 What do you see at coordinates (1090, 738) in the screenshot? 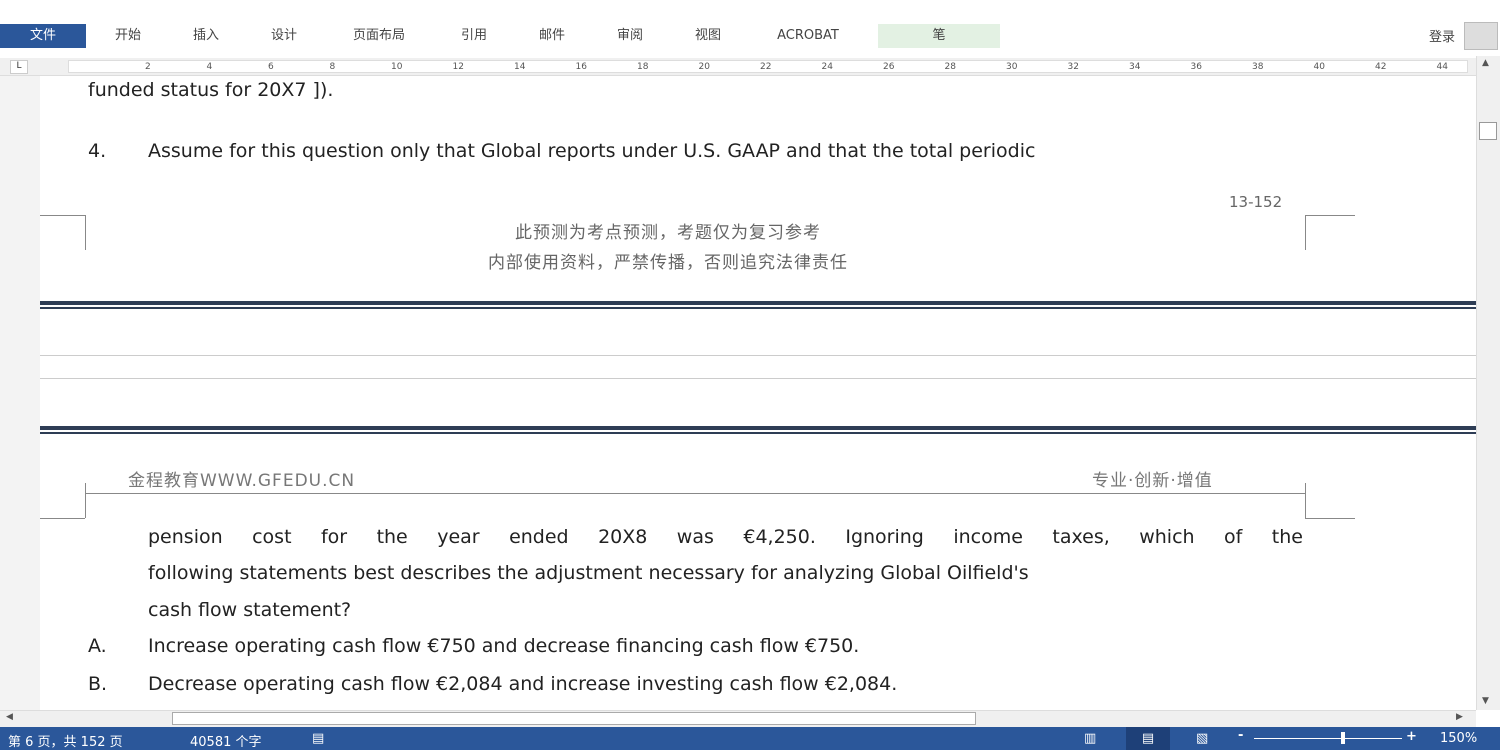
I see `read-mode-icon: ▥` at bounding box center [1090, 738].